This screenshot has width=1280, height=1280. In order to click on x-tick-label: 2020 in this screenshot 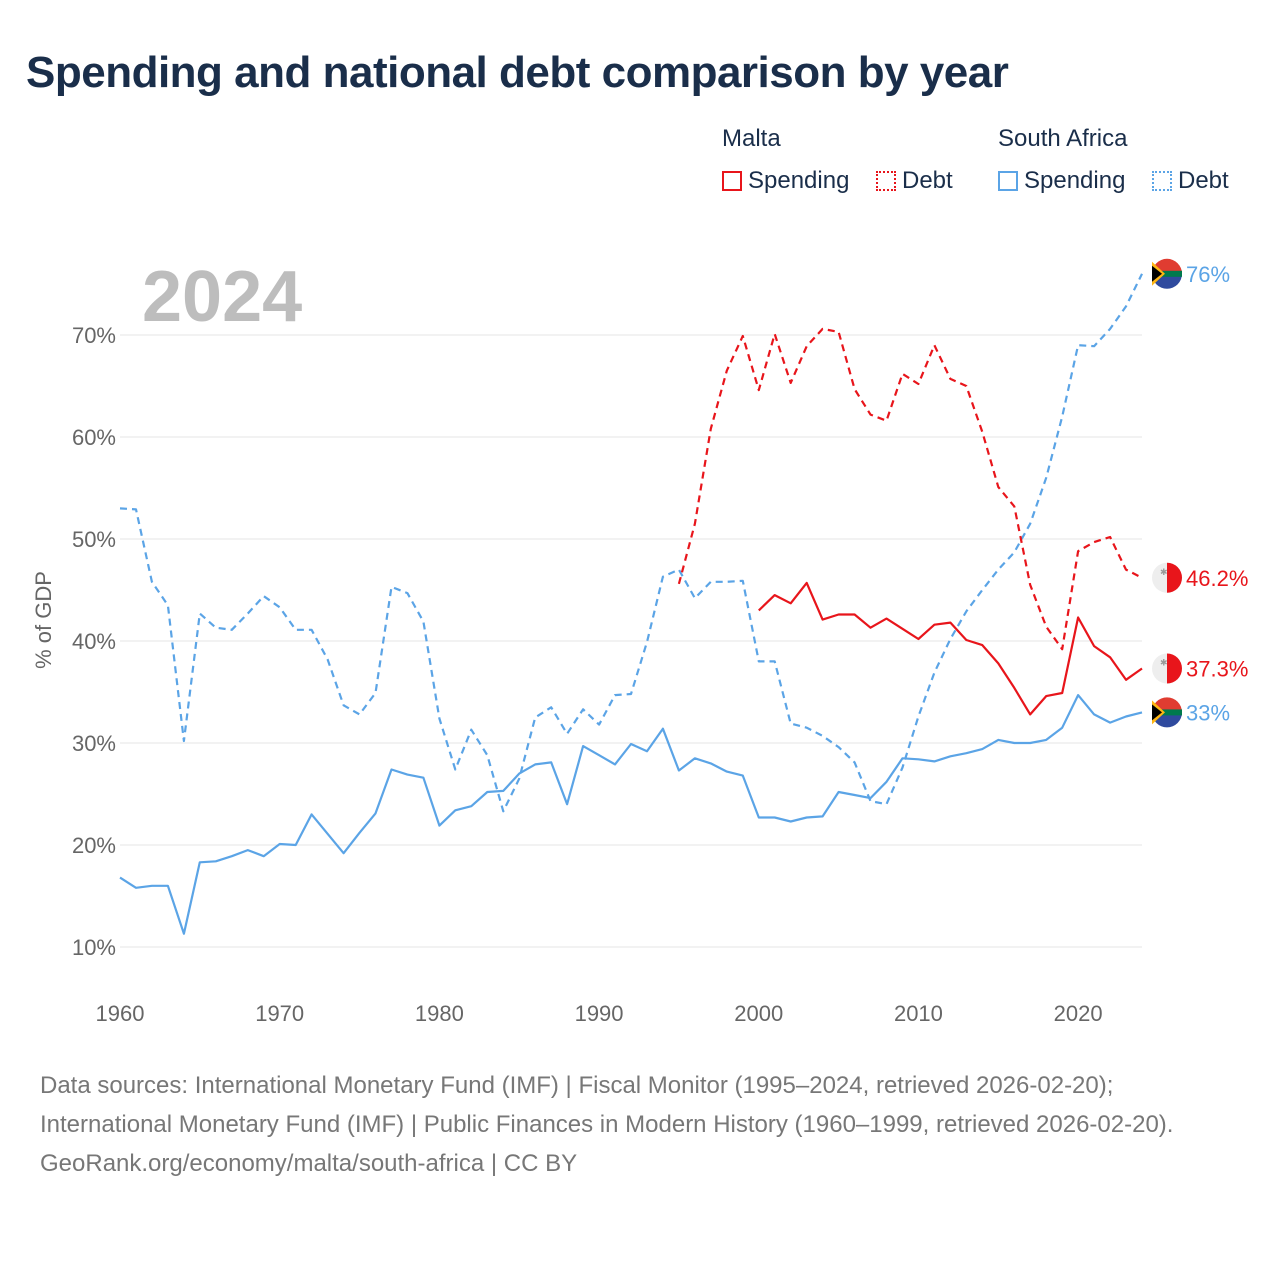, I will do `click(1078, 1013)`.